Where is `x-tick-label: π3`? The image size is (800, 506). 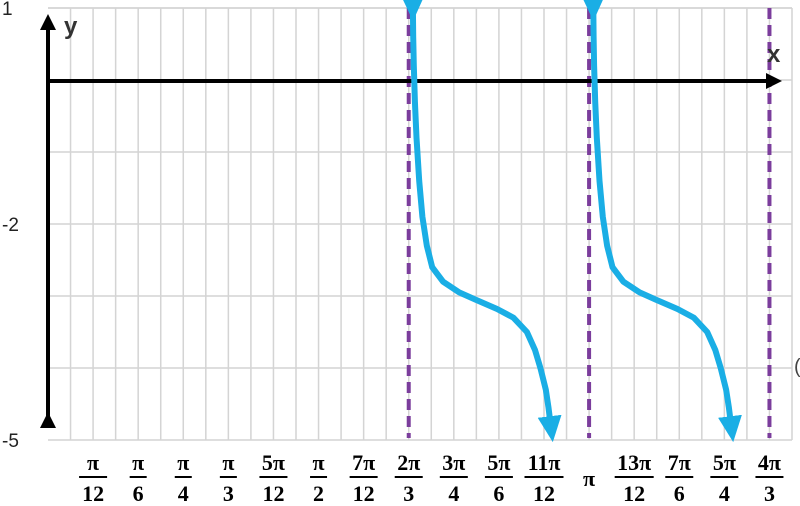
x-tick-label: π3 is located at coordinates (228, 478).